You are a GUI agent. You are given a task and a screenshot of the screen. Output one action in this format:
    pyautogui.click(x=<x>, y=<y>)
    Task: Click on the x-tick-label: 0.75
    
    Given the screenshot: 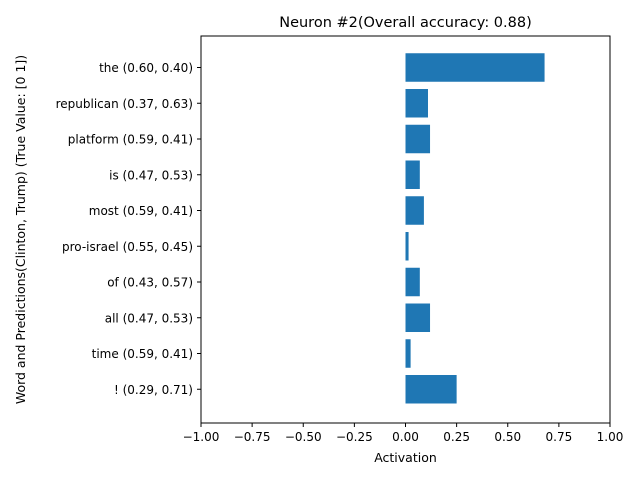 What is the action you would take?
    pyautogui.click(x=559, y=437)
    